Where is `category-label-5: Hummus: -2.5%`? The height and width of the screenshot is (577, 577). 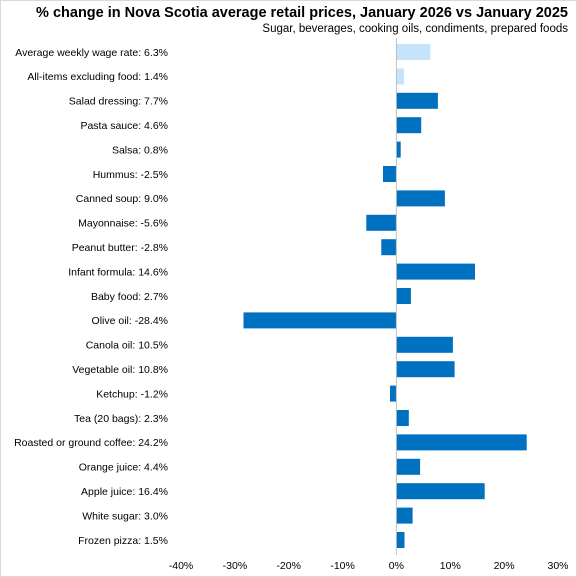
category-label-5: Hummus: -2.5% is located at coordinates (130, 175).